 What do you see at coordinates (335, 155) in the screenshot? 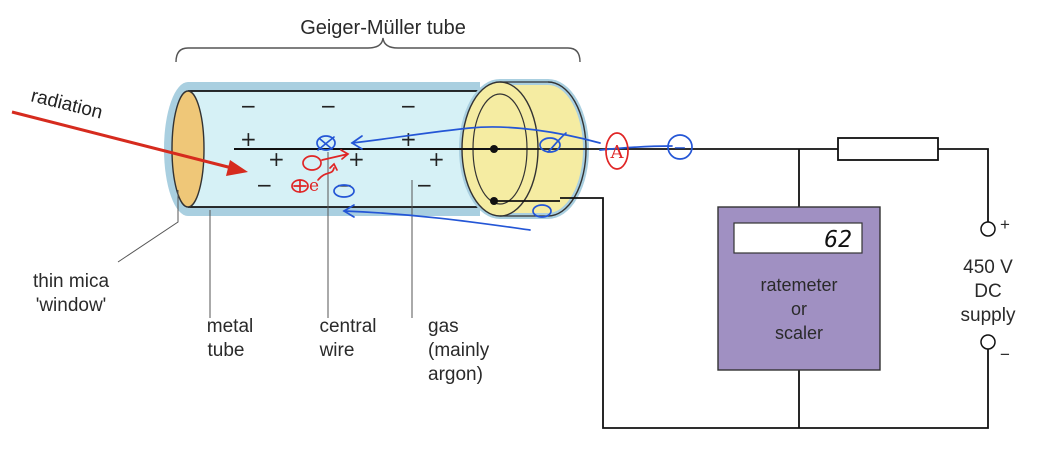
I see `red-arrow-small` at bounding box center [335, 155].